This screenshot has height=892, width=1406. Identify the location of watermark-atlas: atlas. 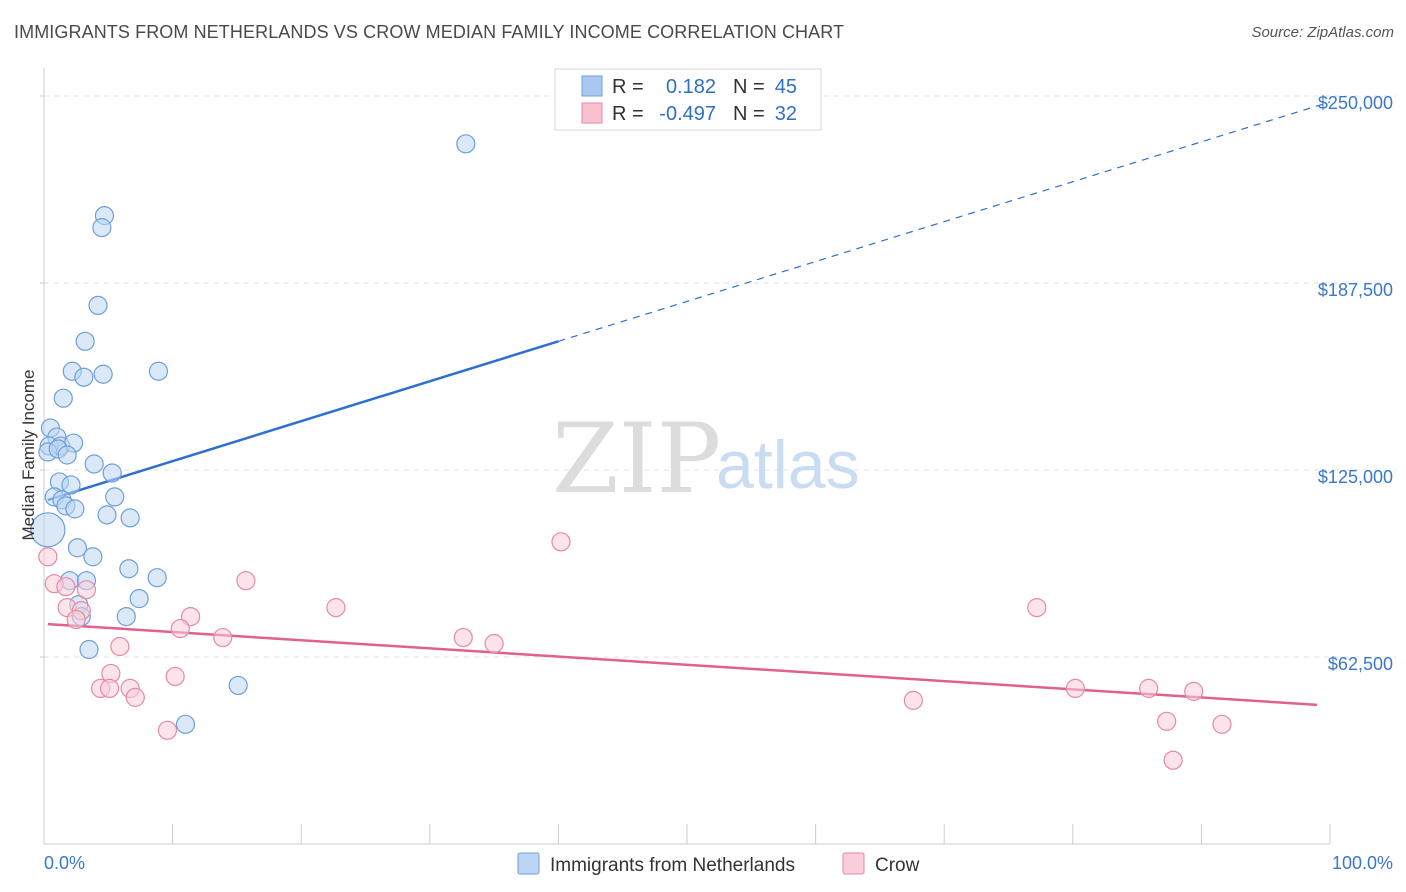
(788, 465).